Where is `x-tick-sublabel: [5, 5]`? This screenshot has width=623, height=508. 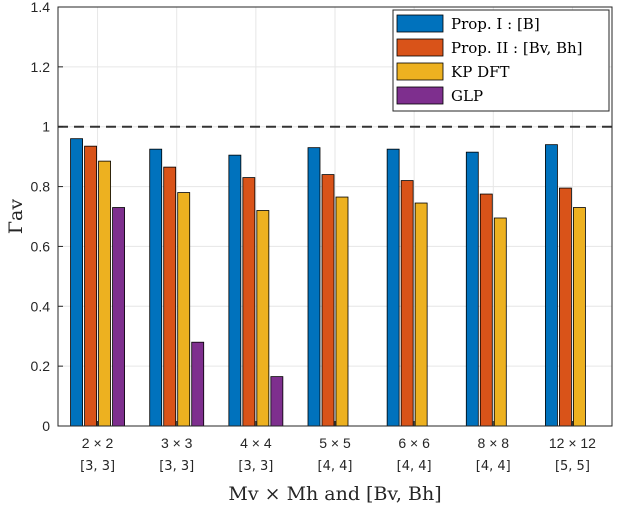
x-tick-sublabel: [5, 5] is located at coordinates (572, 466).